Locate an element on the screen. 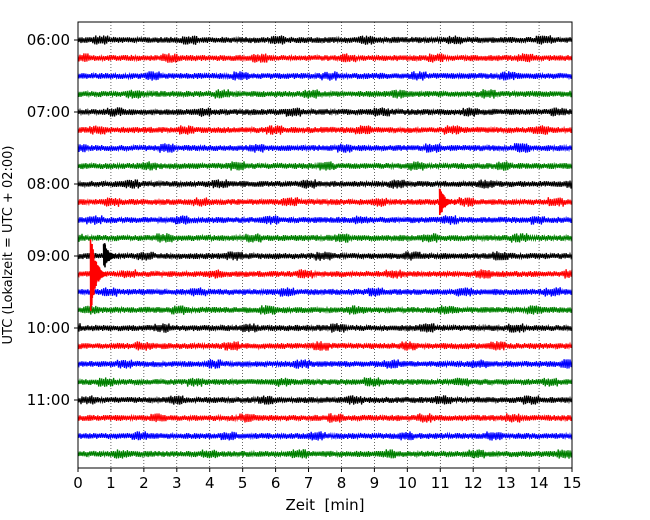 Image resolution: width=650 pixels, height=520 pixels. y-tick-label: 07:00 is located at coordinates (48, 112).